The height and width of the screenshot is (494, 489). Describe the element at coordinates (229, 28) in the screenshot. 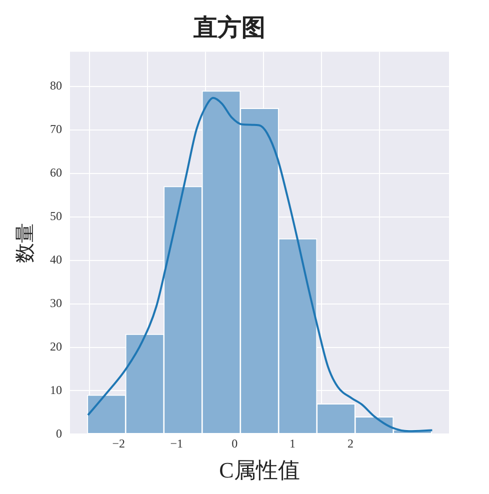

I see `chart-title: 直方图` at that location.